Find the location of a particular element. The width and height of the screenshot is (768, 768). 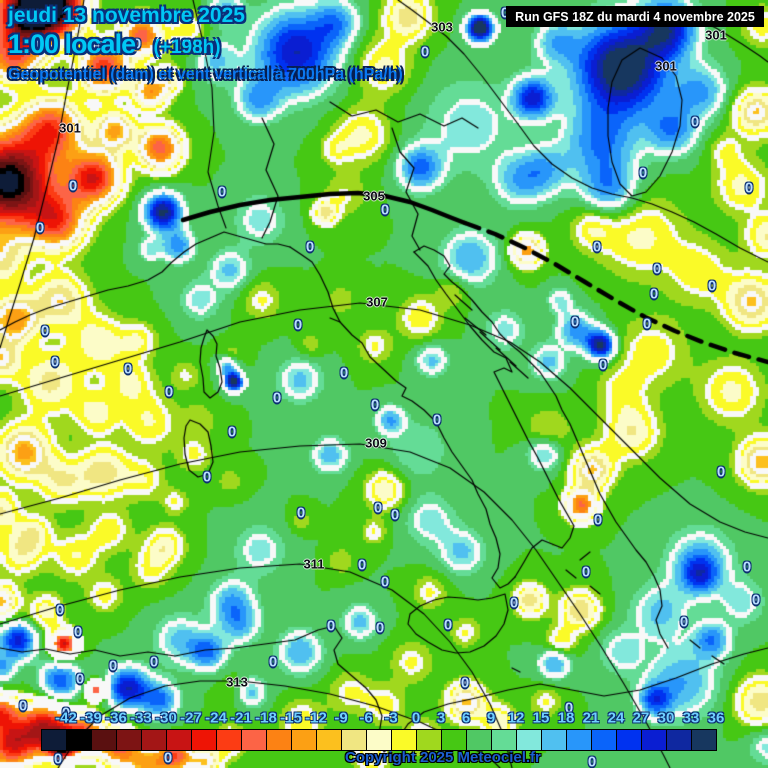

model-run-banner: Run GFS 18Z du mardi 4 novembre 2025 is located at coordinates (635, 16).